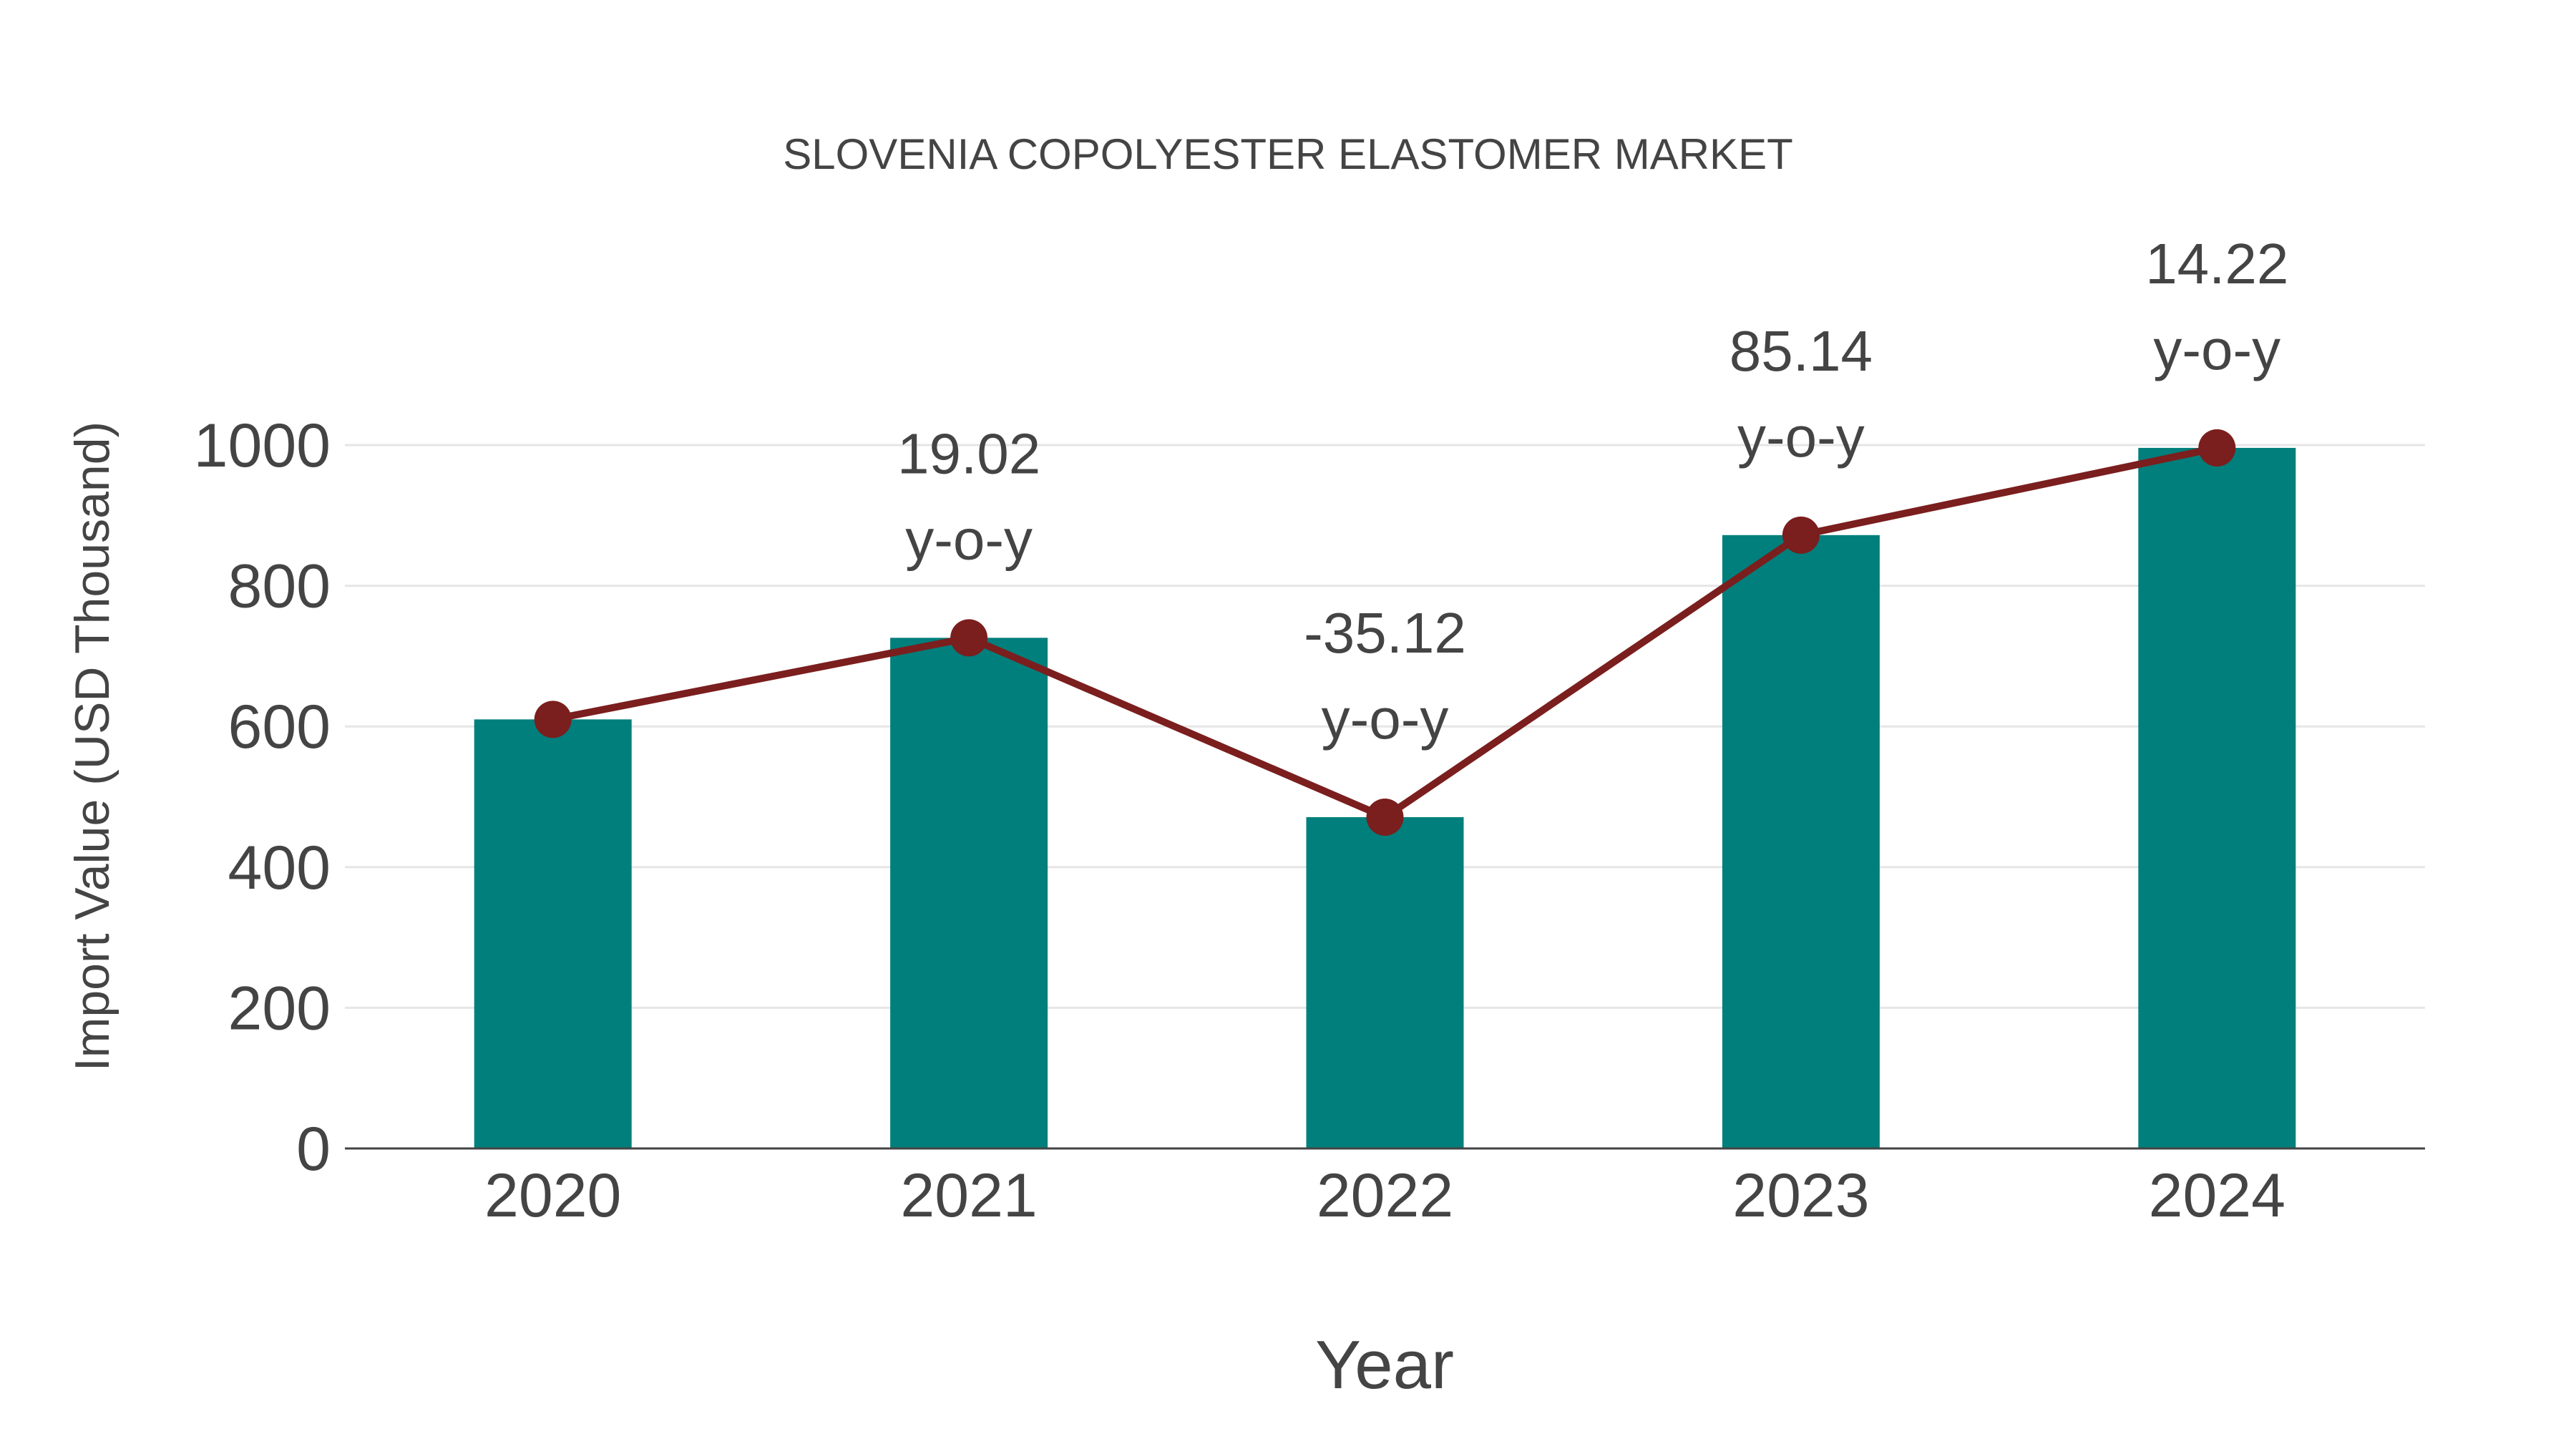 The width and height of the screenshot is (2576, 1449). Describe the element at coordinates (1288, 154) in the screenshot. I see `chart-title: SLOVENIA COPOLYESTER ELASTOMER MARKET` at that location.